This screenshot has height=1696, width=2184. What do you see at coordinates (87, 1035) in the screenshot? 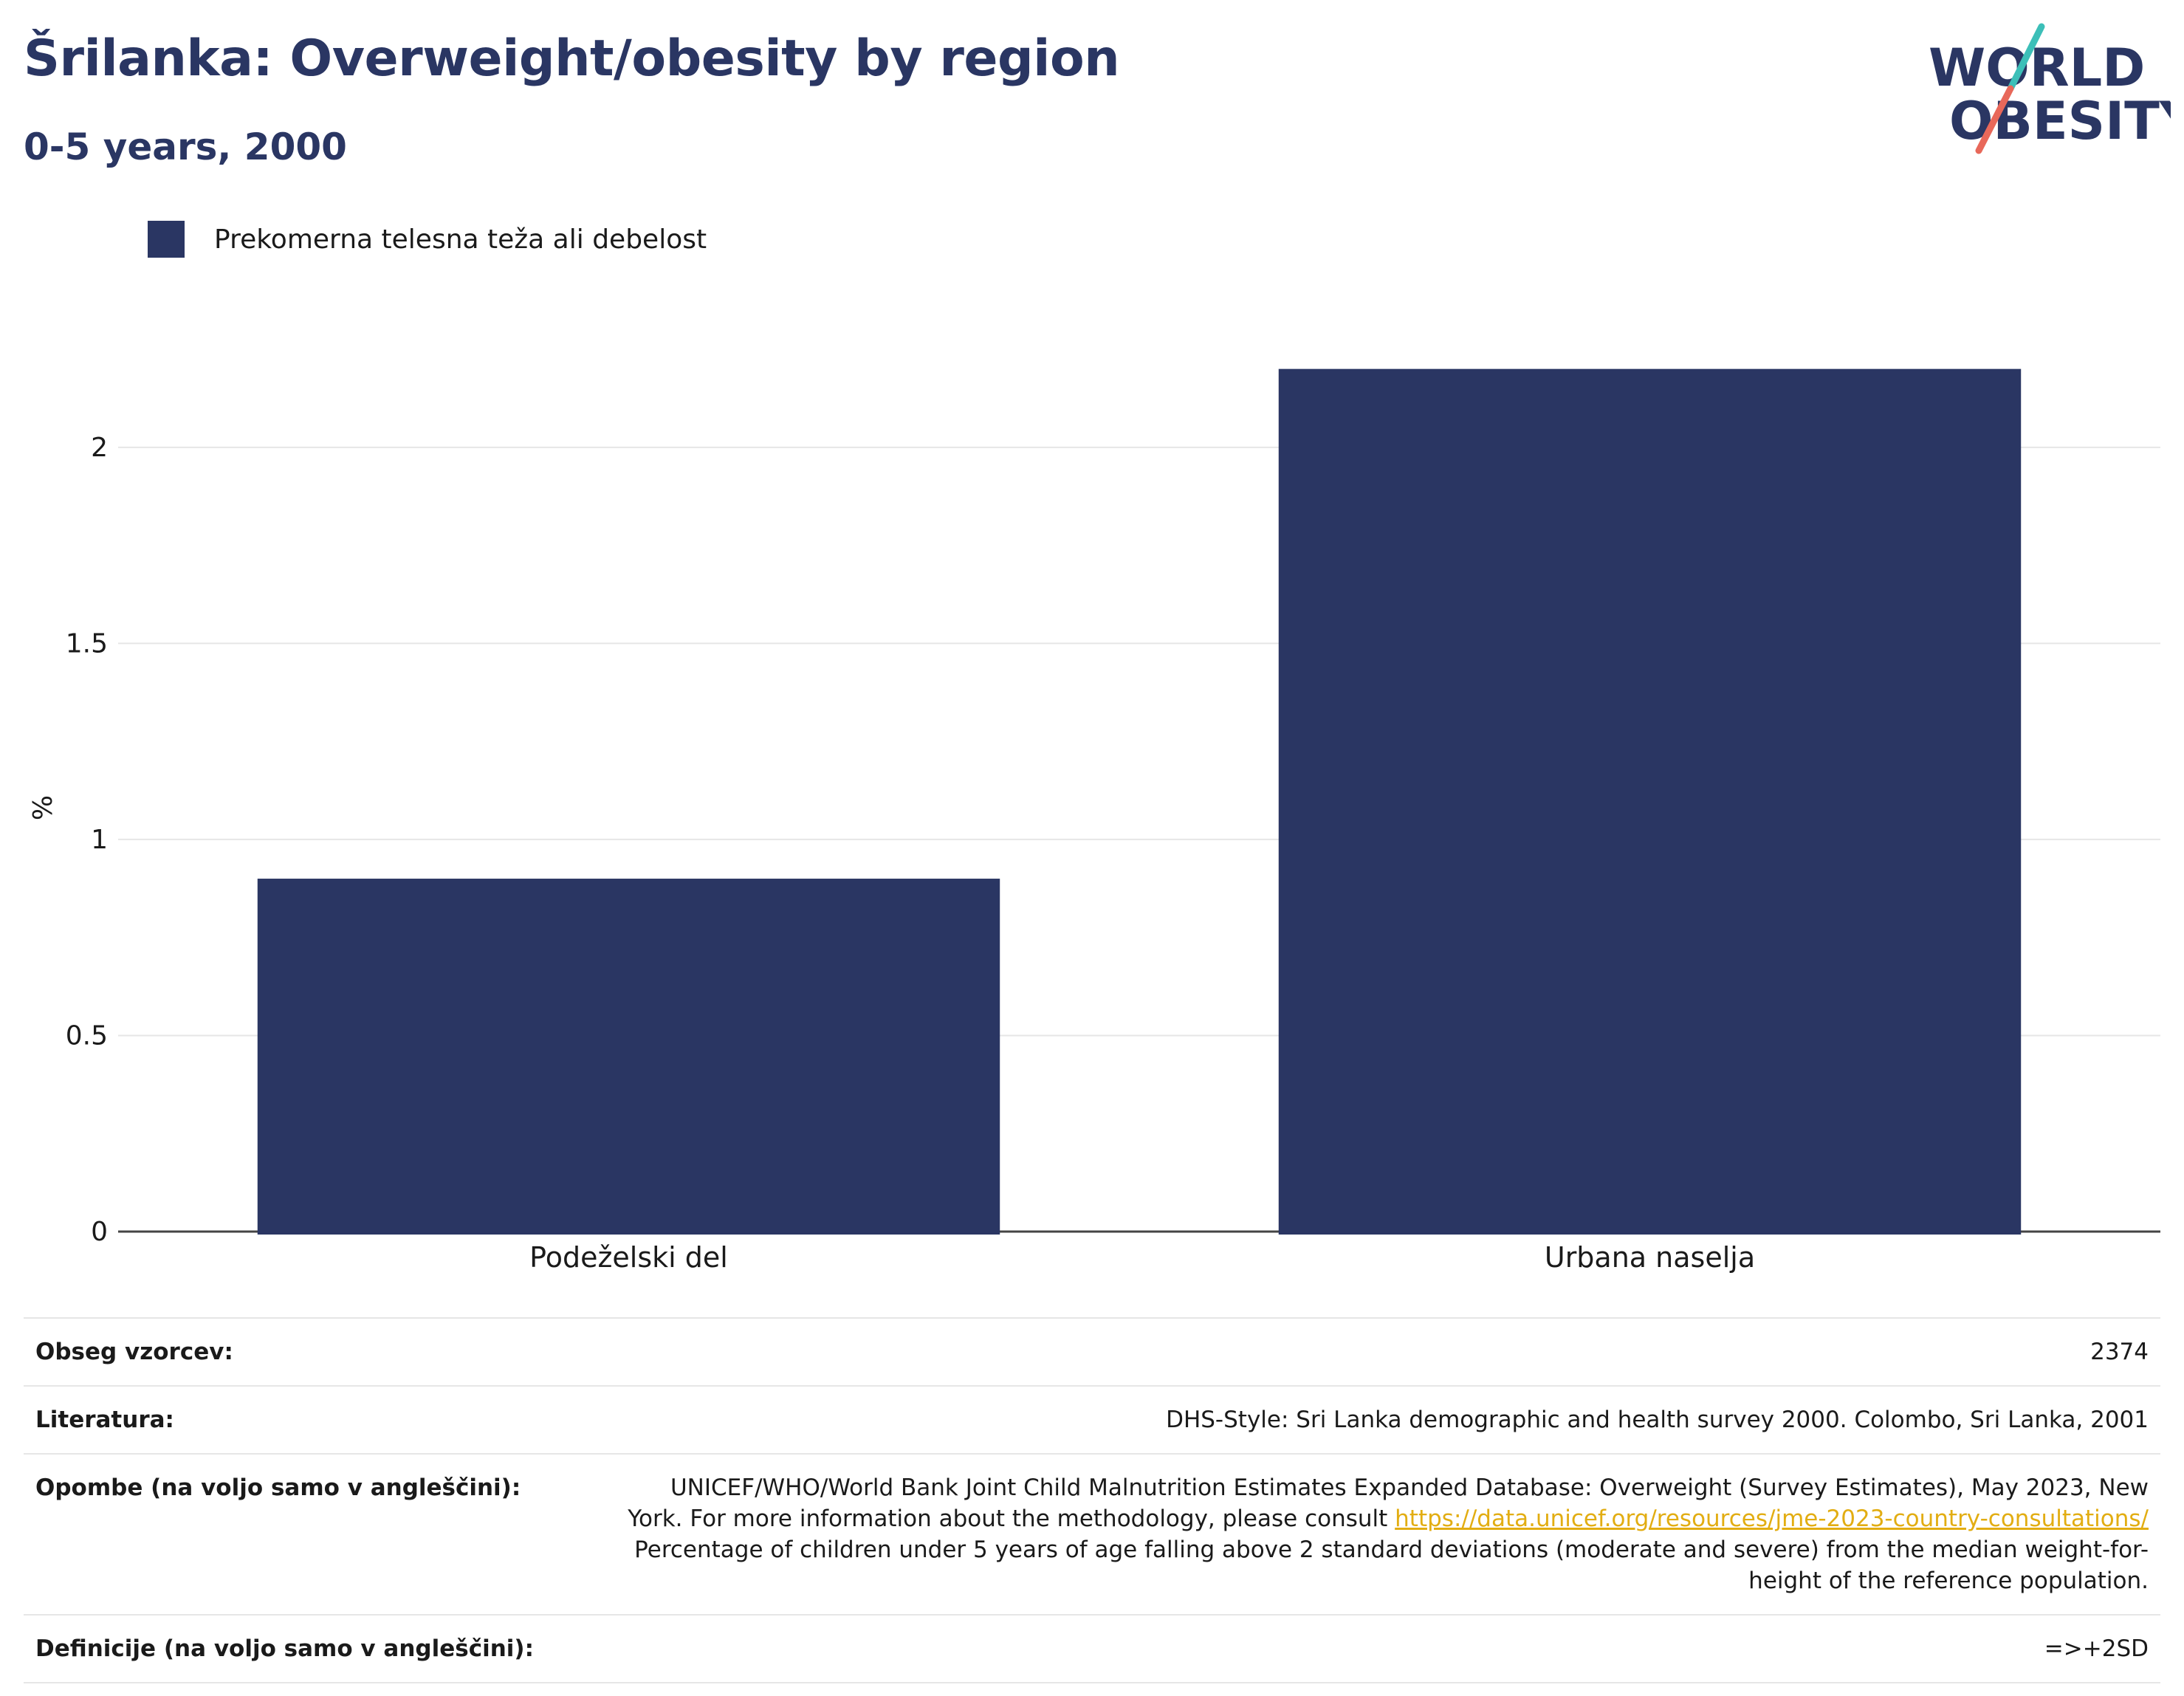
I see `y-tick-label: 0.5` at bounding box center [87, 1035].